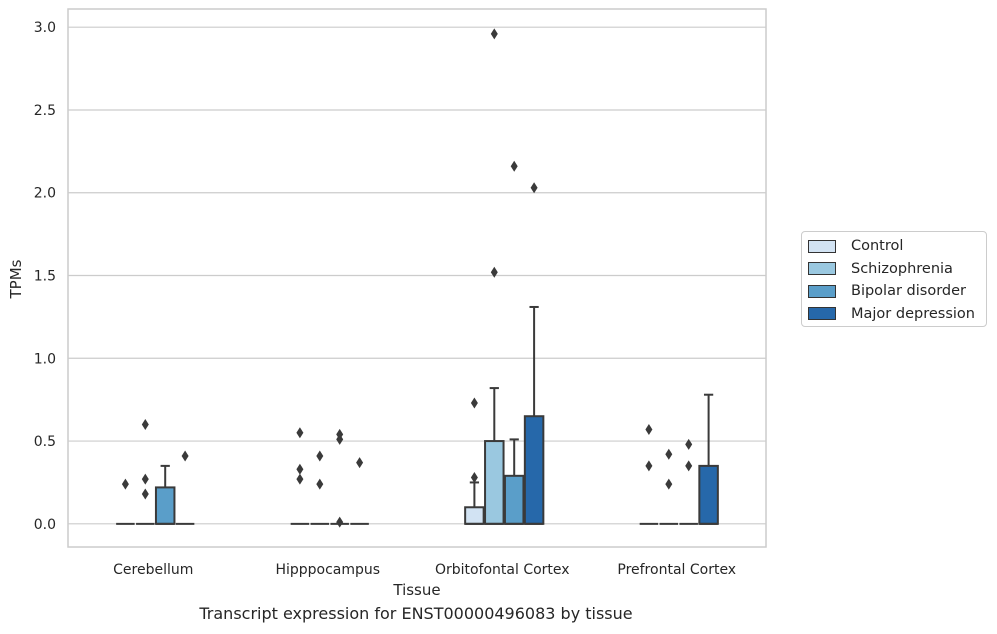  Describe the element at coordinates (416, 590) in the screenshot. I see `x-axis-label: Tissue` at that location.